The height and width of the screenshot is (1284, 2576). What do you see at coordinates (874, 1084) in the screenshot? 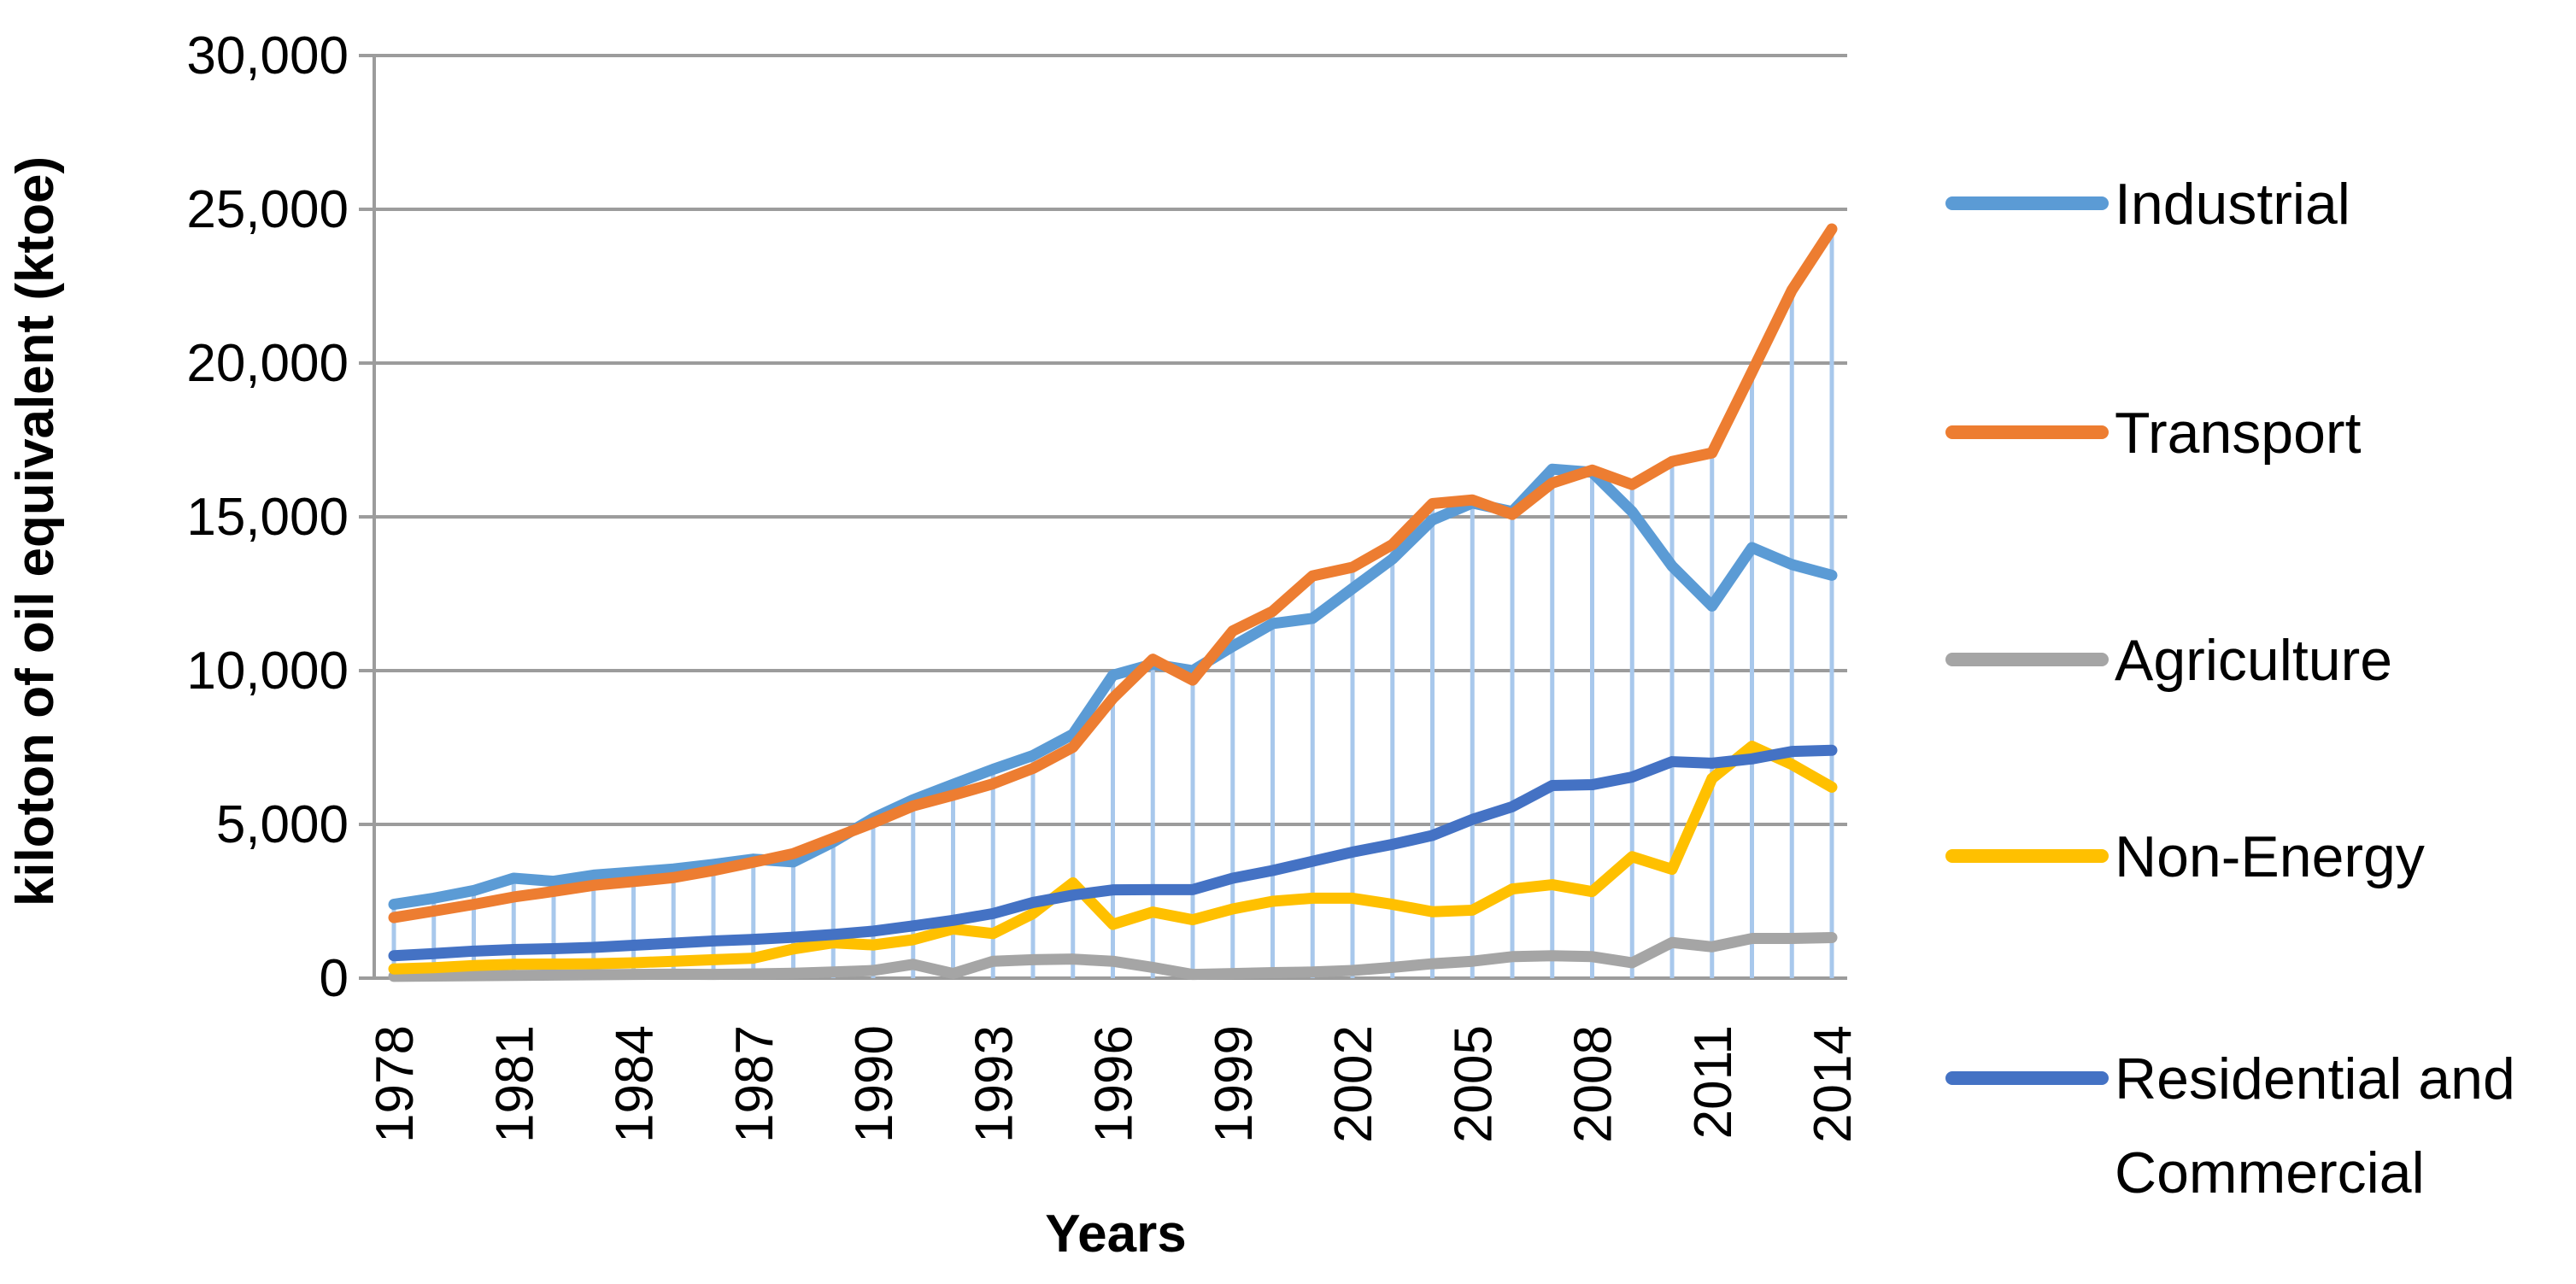
I see `x-tick-label: 1990` at bounding box center [874, 1084].